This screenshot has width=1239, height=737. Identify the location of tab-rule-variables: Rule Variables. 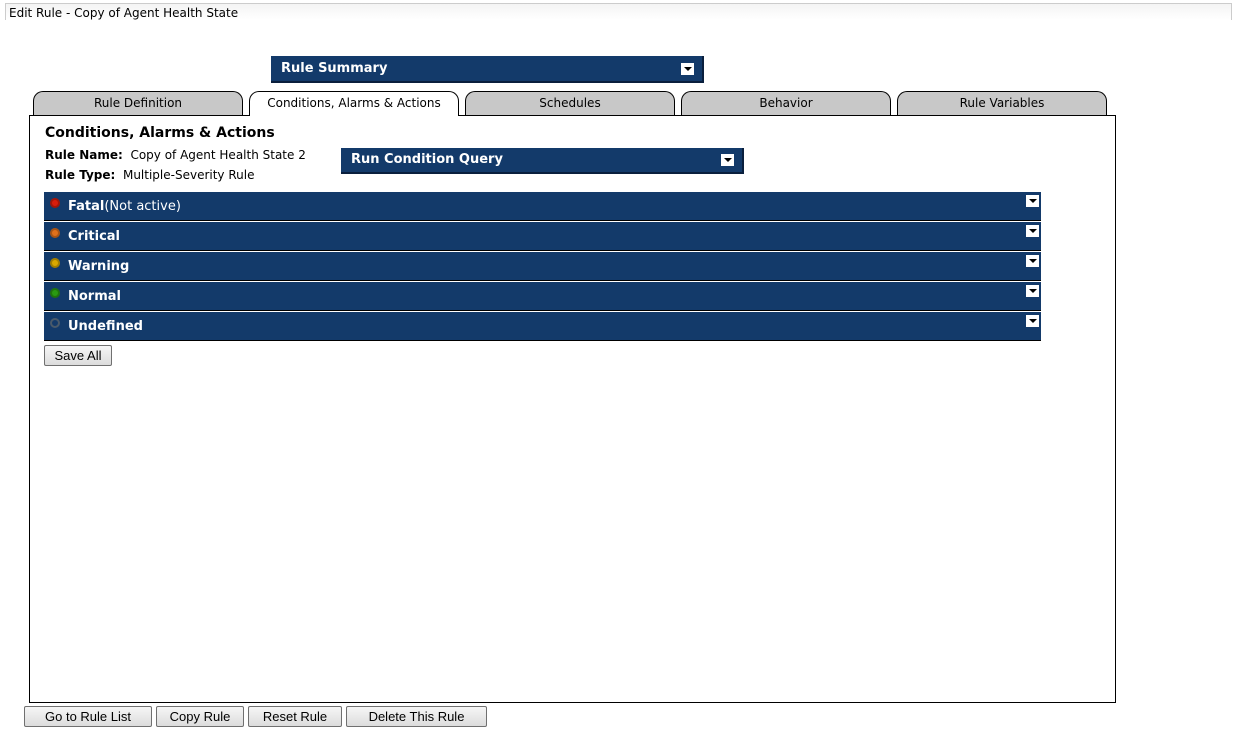
(1002, 103).